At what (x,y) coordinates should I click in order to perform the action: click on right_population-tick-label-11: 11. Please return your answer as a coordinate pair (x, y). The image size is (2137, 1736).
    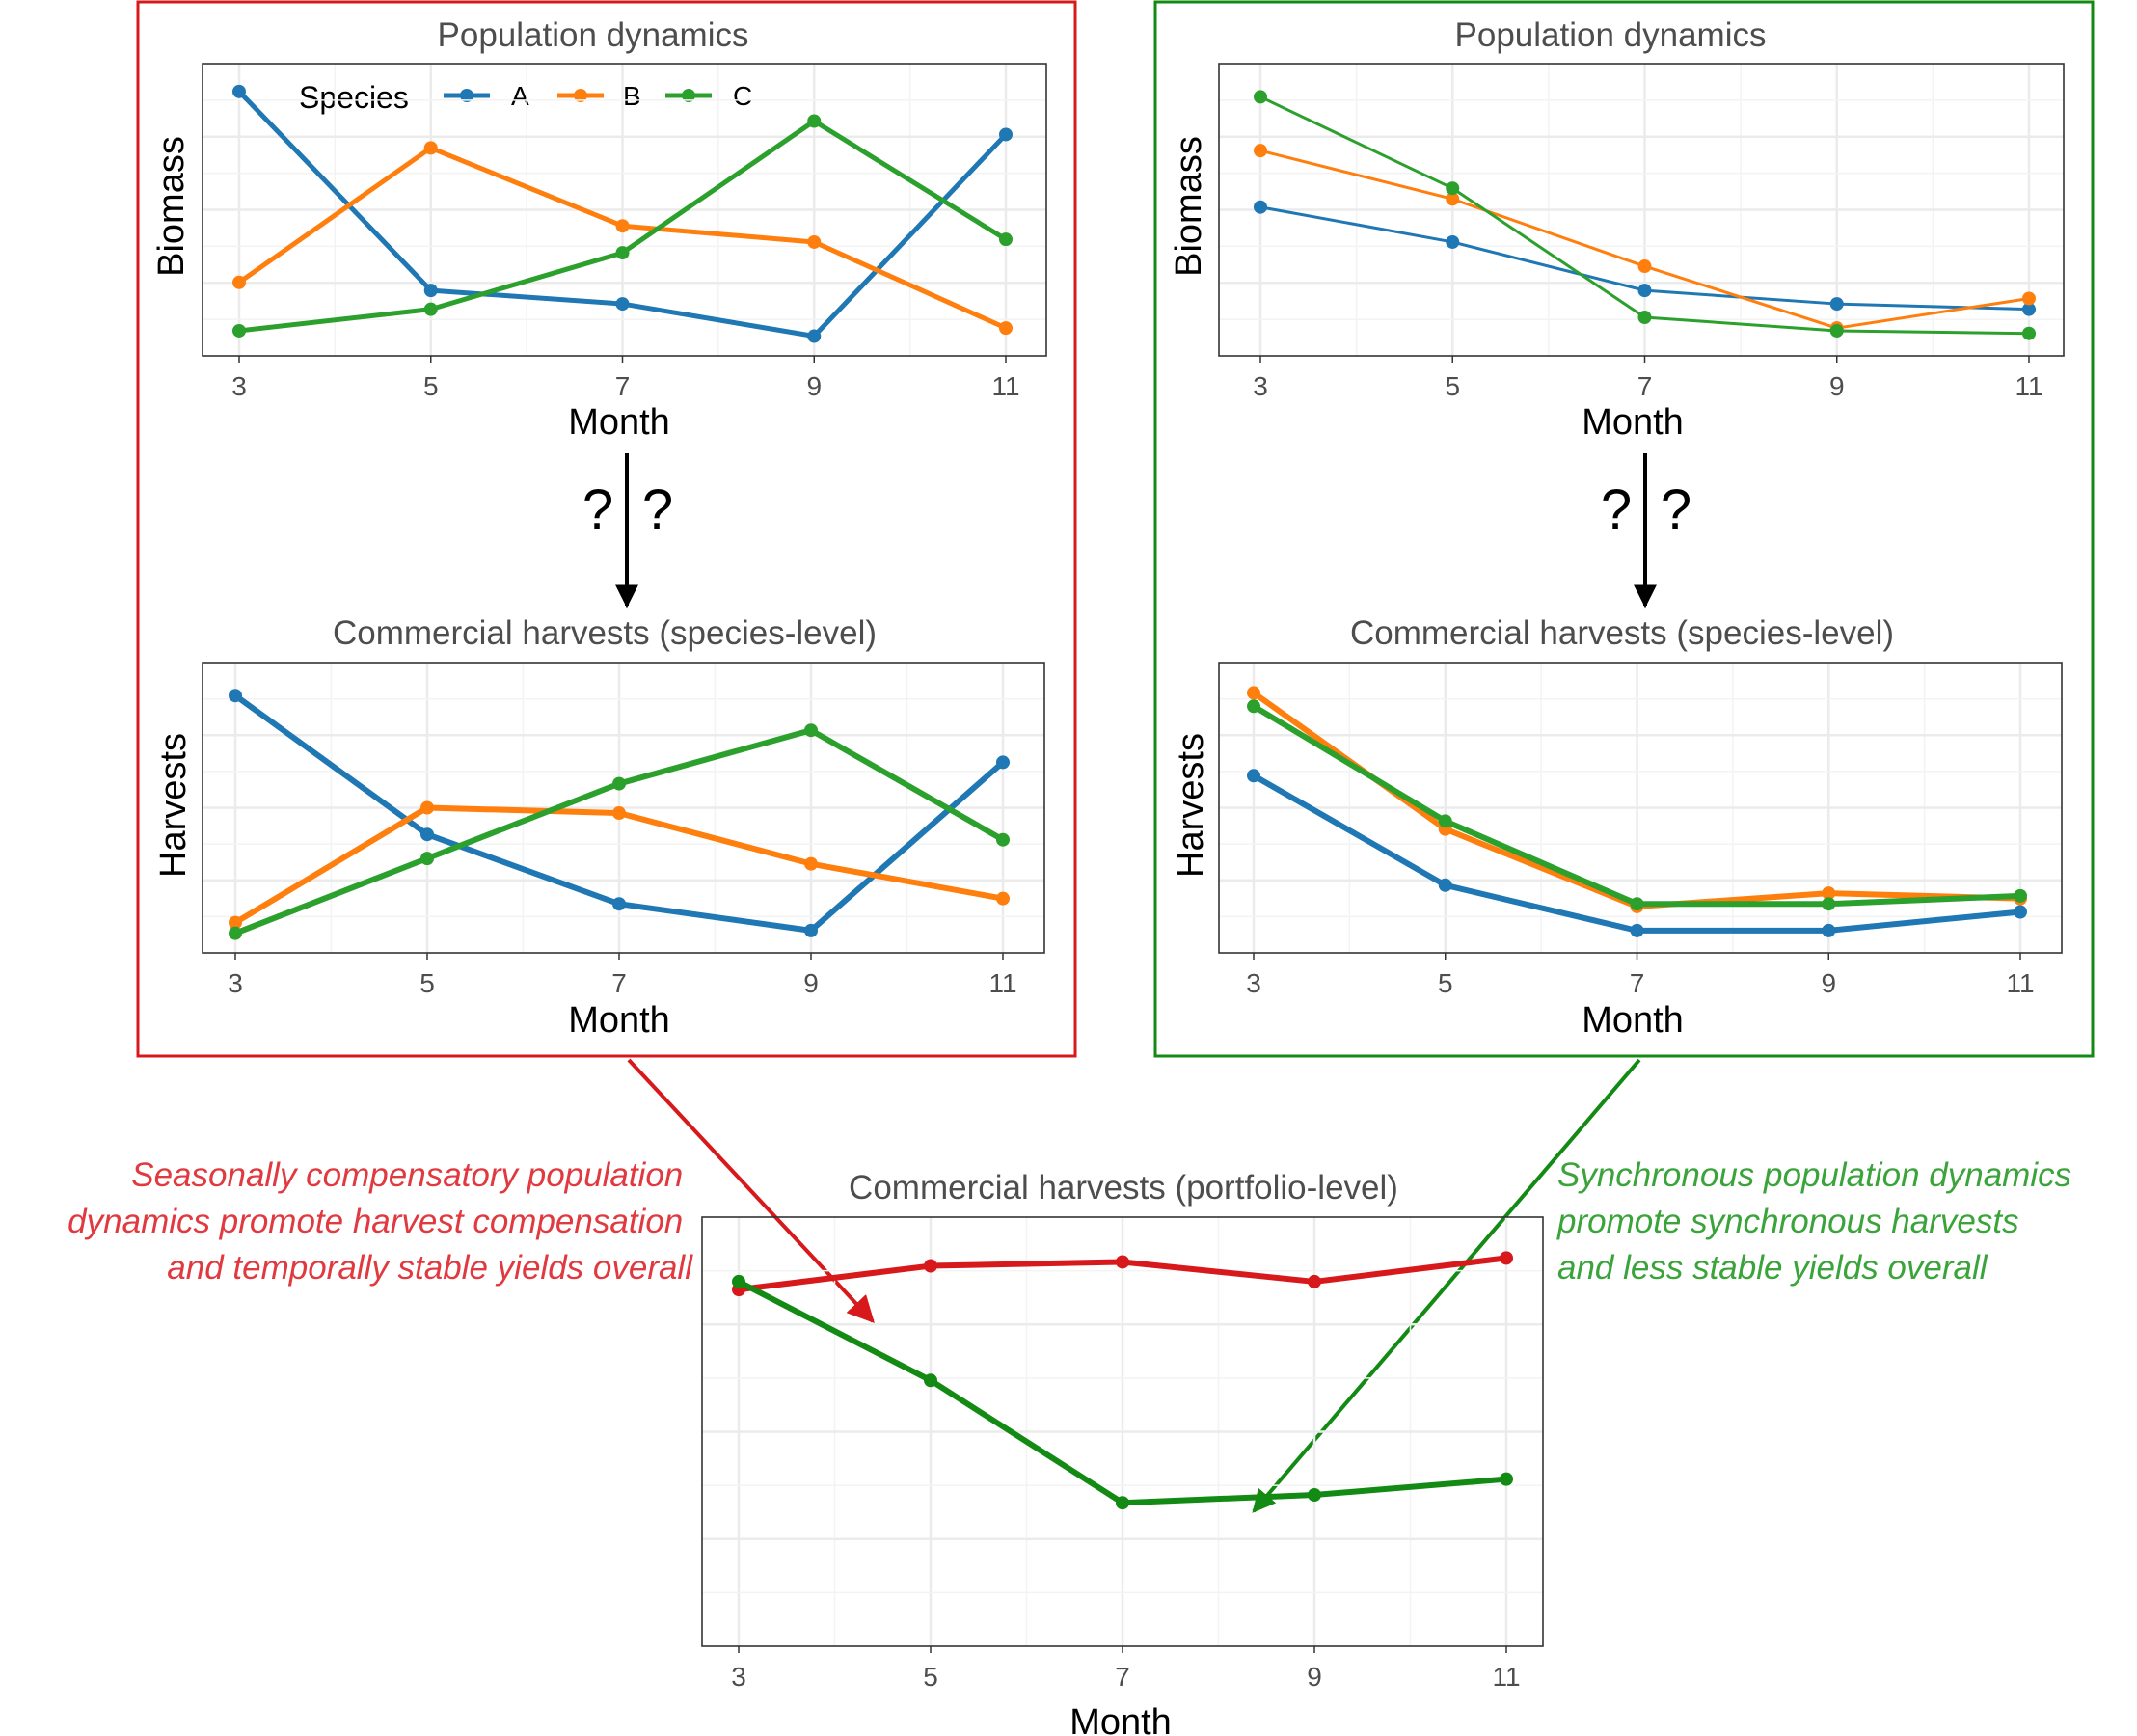
    Looking at the image, I should click on (2028, 386).